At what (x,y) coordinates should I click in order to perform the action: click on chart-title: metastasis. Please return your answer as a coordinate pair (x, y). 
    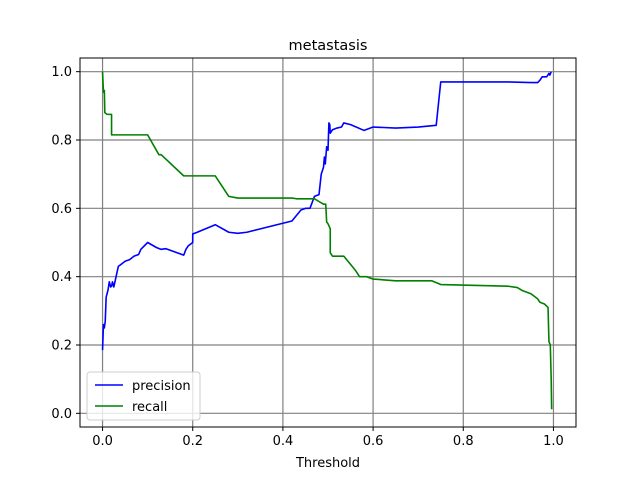
    Looking at the image, I should click on (328, 46).